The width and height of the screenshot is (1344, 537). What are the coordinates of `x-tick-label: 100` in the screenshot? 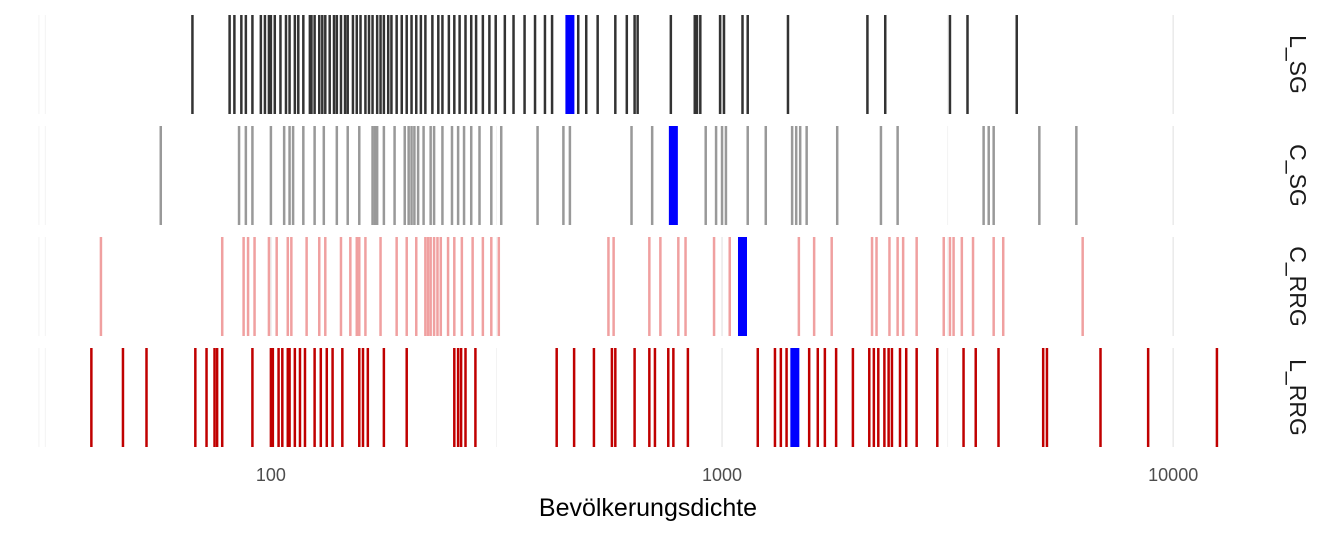 It's located at (271, 475).